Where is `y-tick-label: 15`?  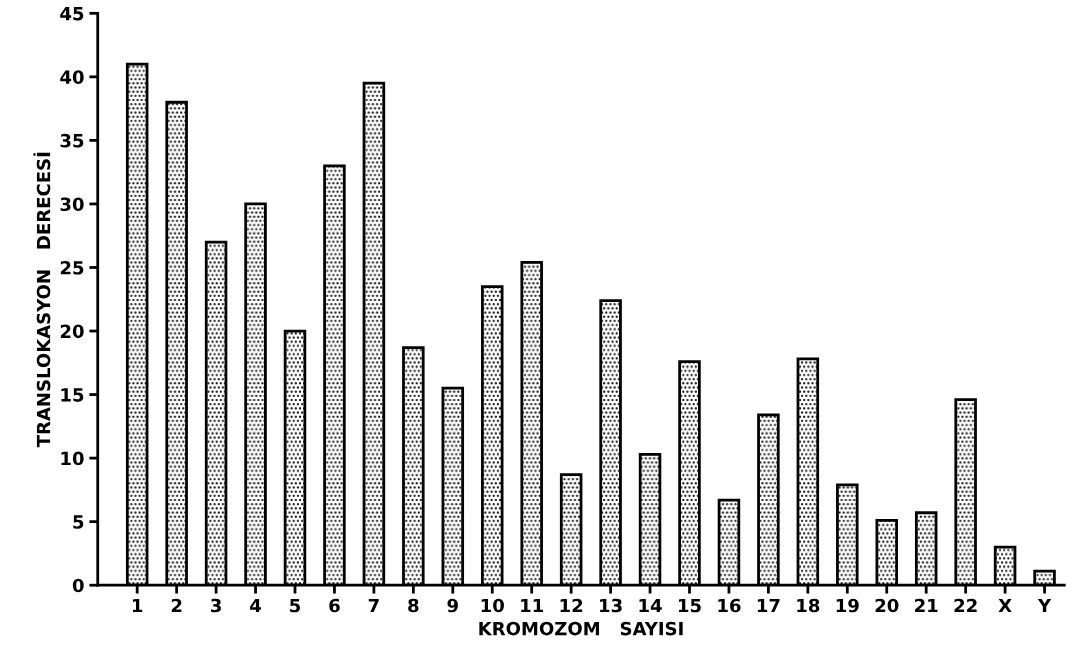 y-tick-label: 15 is located at coordinates (72, 395).